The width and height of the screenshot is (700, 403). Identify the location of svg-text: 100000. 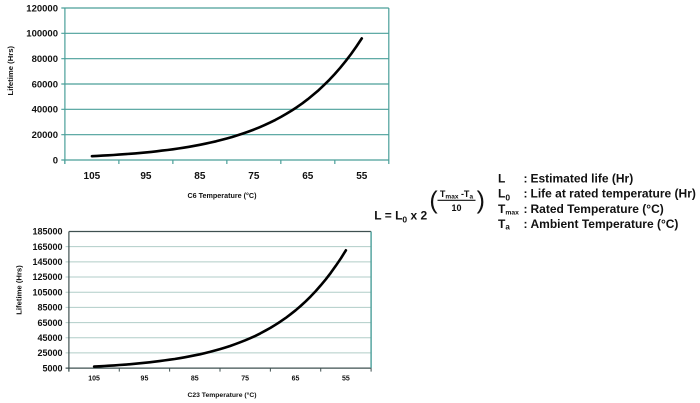
(42, 34).